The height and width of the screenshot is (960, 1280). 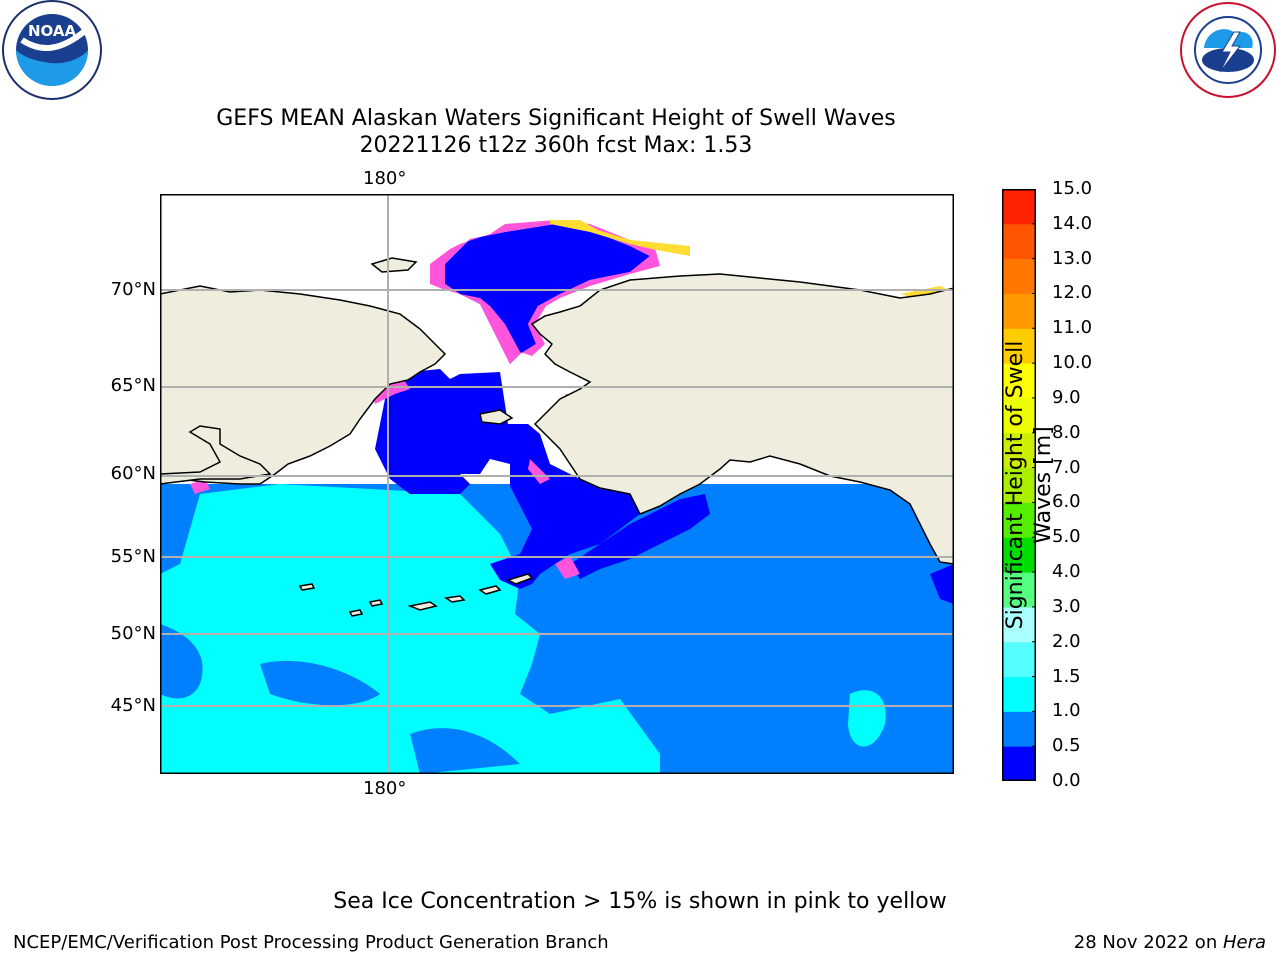 What do you see at coordinates (133, 633) in the screenshot?
I see `lat-label-50: 50°N` at bounding box center [133, 633].